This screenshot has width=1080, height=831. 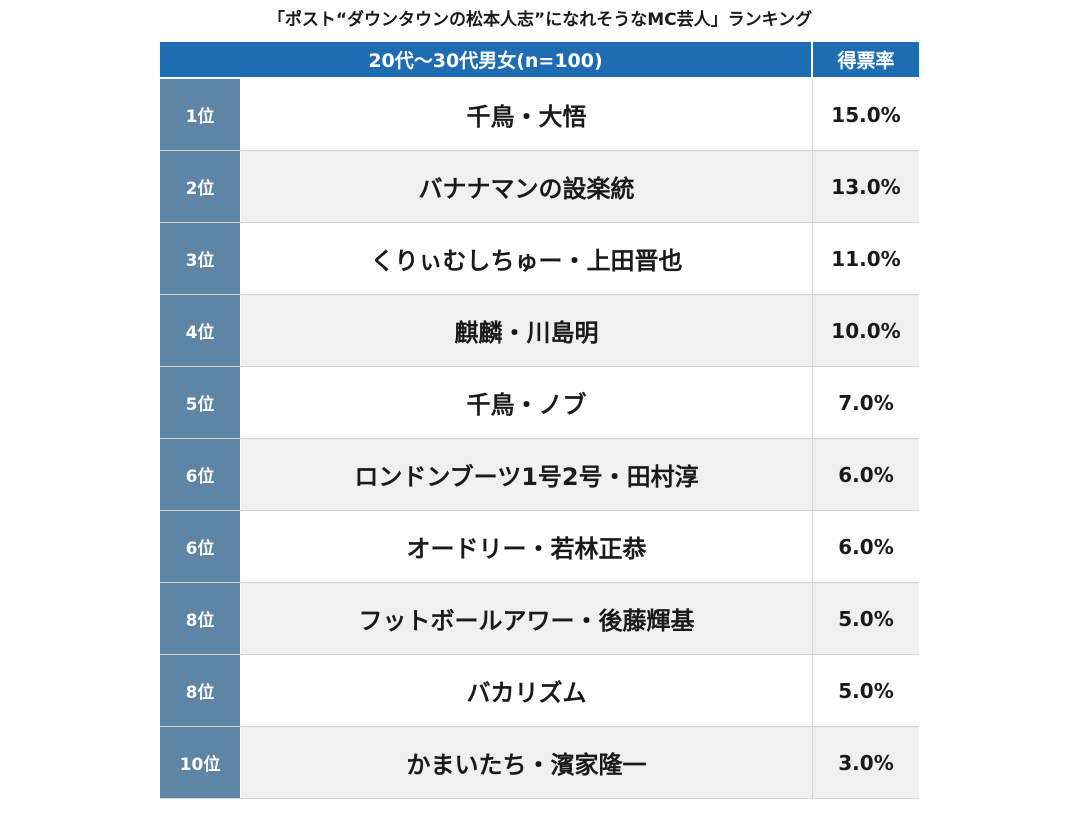 I want to click on table-header: 20代〜30代男女(n=100) 得票率, so click(x=539, y=60).